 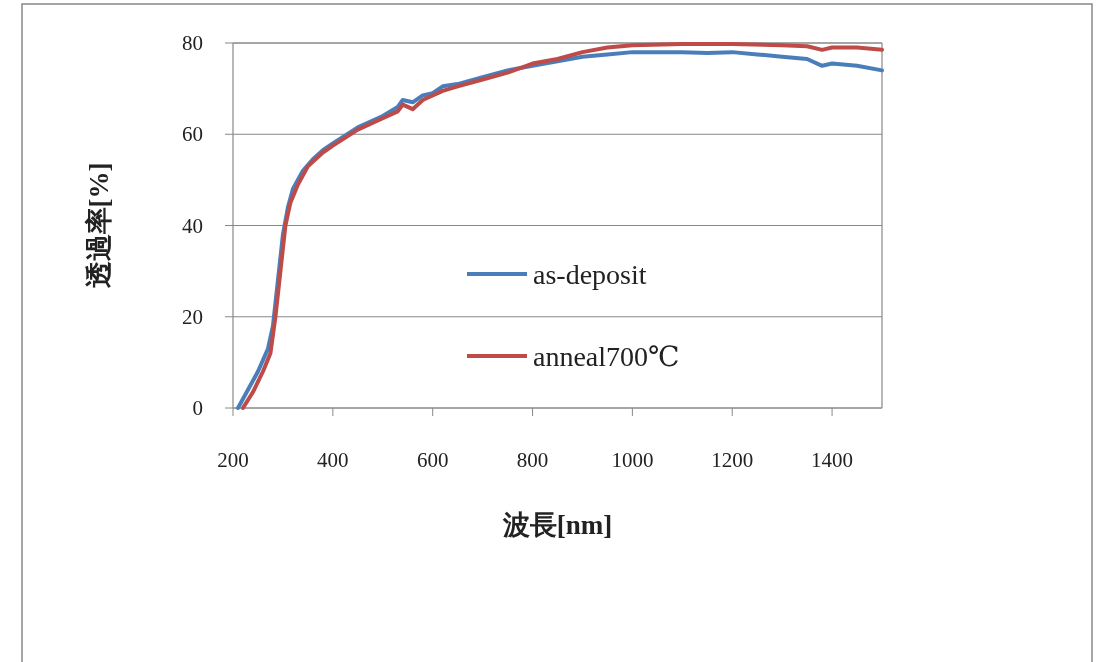 I want to click on y-tick-label: 80, so click(x=192, y=43).